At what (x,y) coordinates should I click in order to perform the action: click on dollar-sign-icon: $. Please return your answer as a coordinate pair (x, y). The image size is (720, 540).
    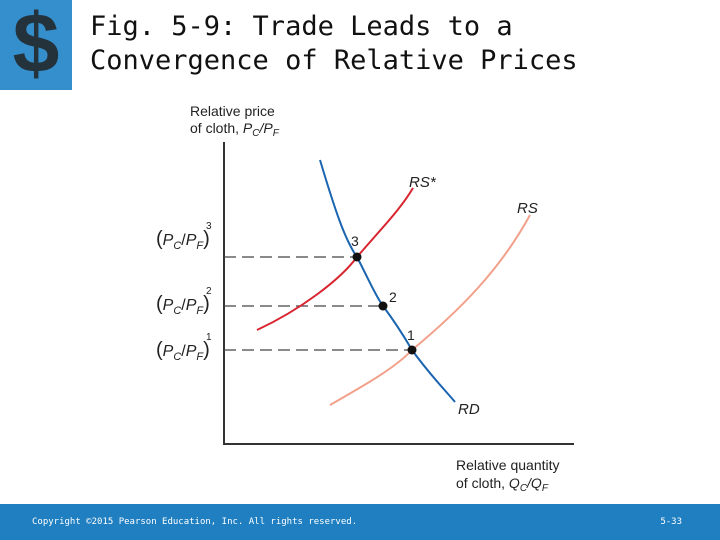
    Looking at the image, I should click on (36, 45).